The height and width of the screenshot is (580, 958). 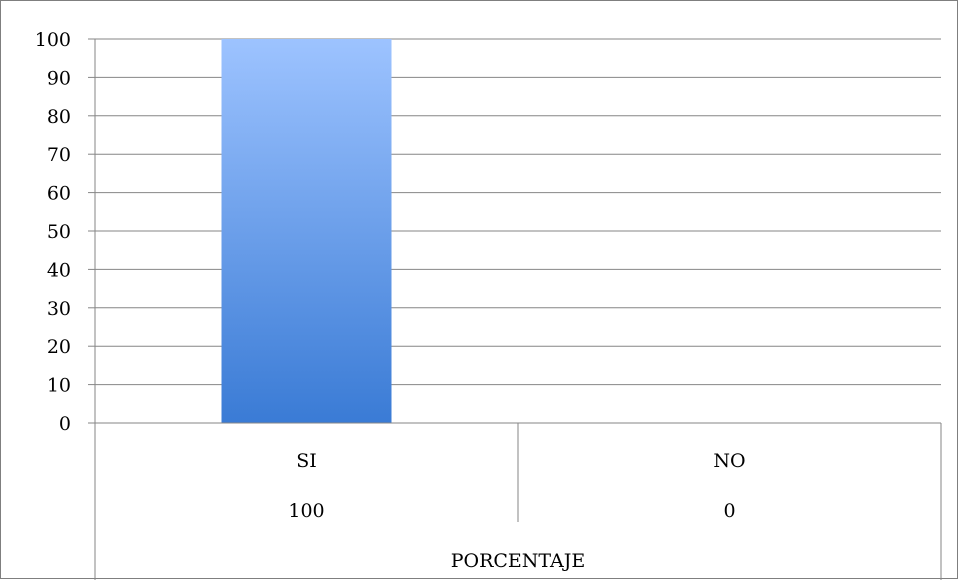 I want to click on y-tick-labels: 0 10 20 30 40 50 60 70 80 90 100, so click(x=53, y=232).